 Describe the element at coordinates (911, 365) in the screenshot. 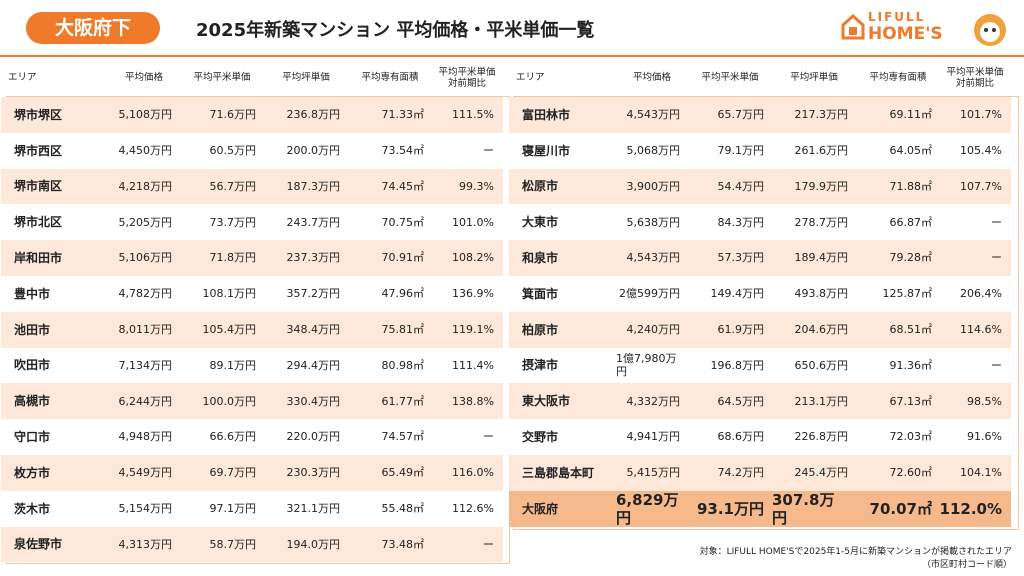

I see `value-cell: 91.36㎡` at that location.